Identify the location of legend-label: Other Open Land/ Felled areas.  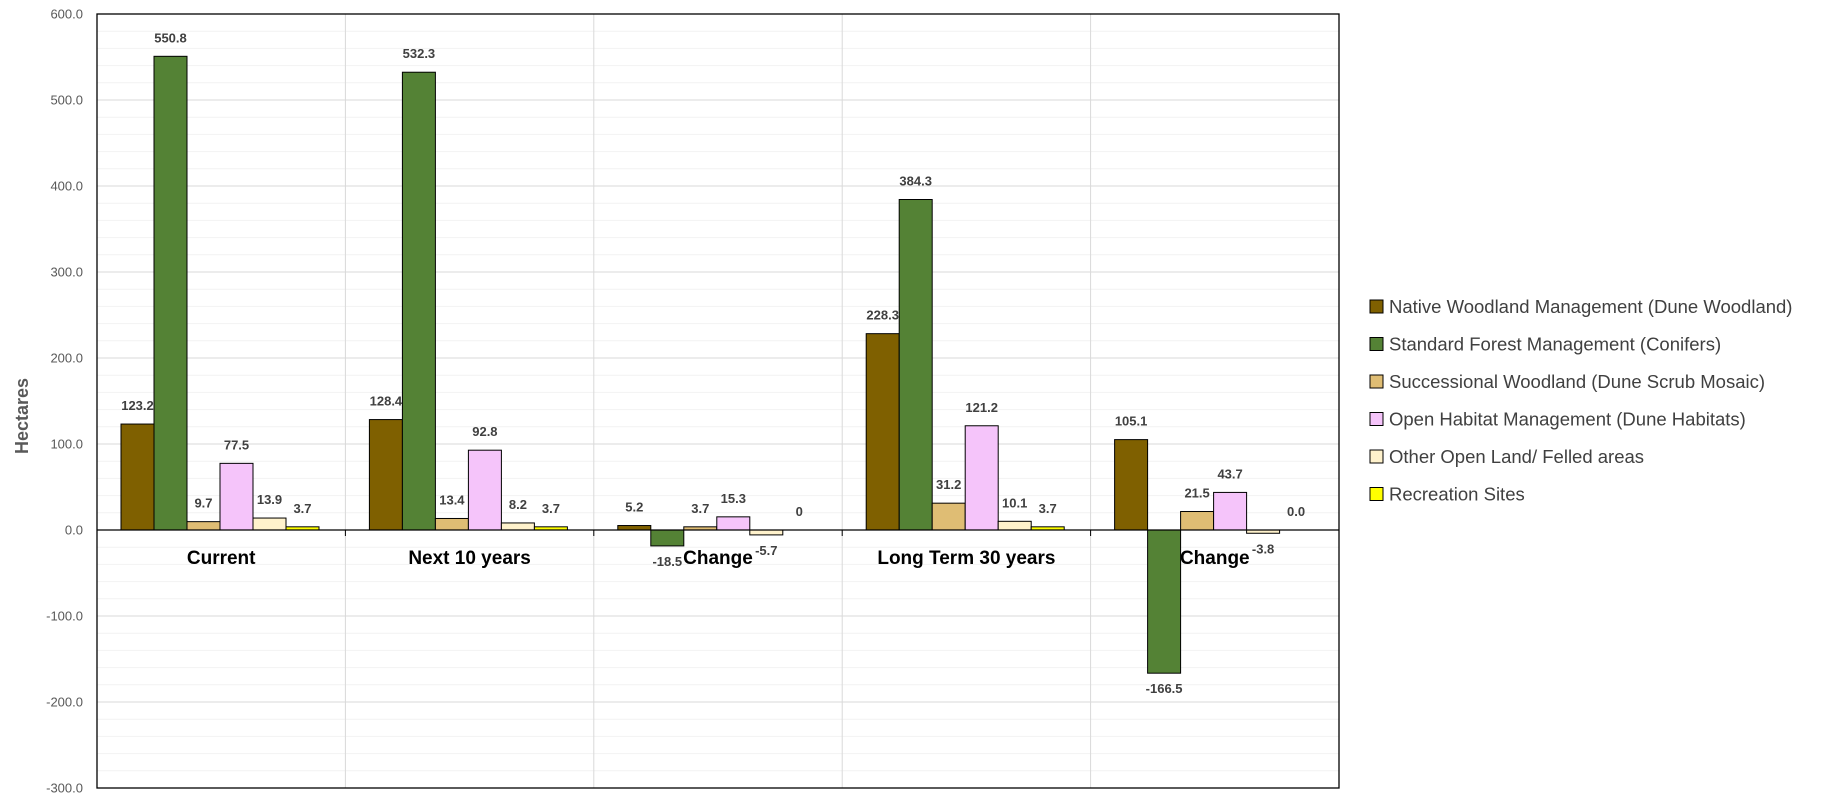
(1516, 456).